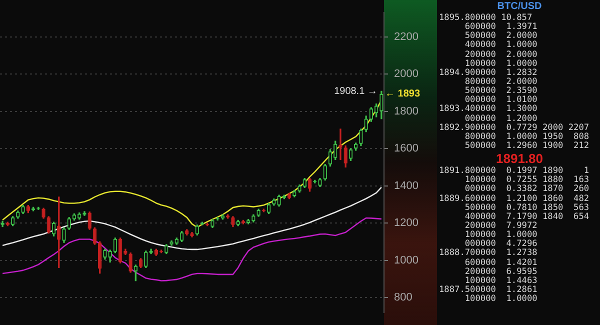 This screenshot has height=325, width=600. I want to click on text: 1894.900000 1.2832, so click(488, 73).